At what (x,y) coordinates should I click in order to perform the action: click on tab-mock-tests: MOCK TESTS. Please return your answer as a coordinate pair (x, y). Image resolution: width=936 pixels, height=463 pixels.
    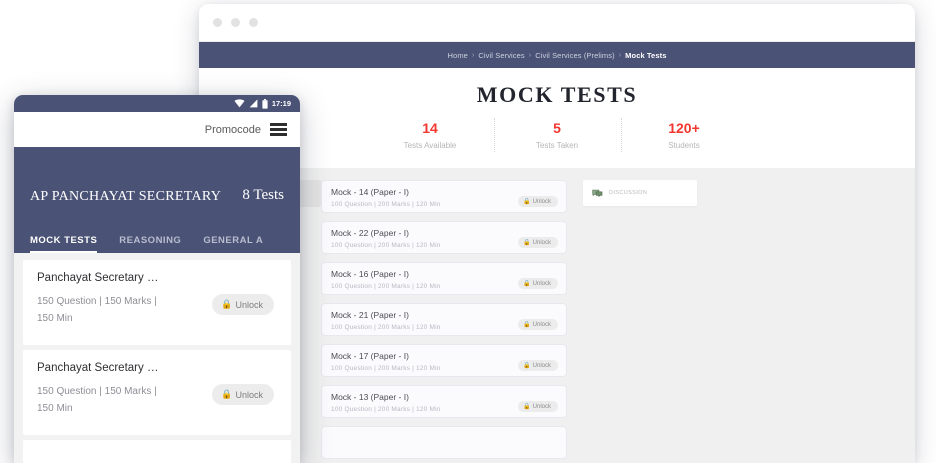
    Looking at the image, I should click on (64, 244).